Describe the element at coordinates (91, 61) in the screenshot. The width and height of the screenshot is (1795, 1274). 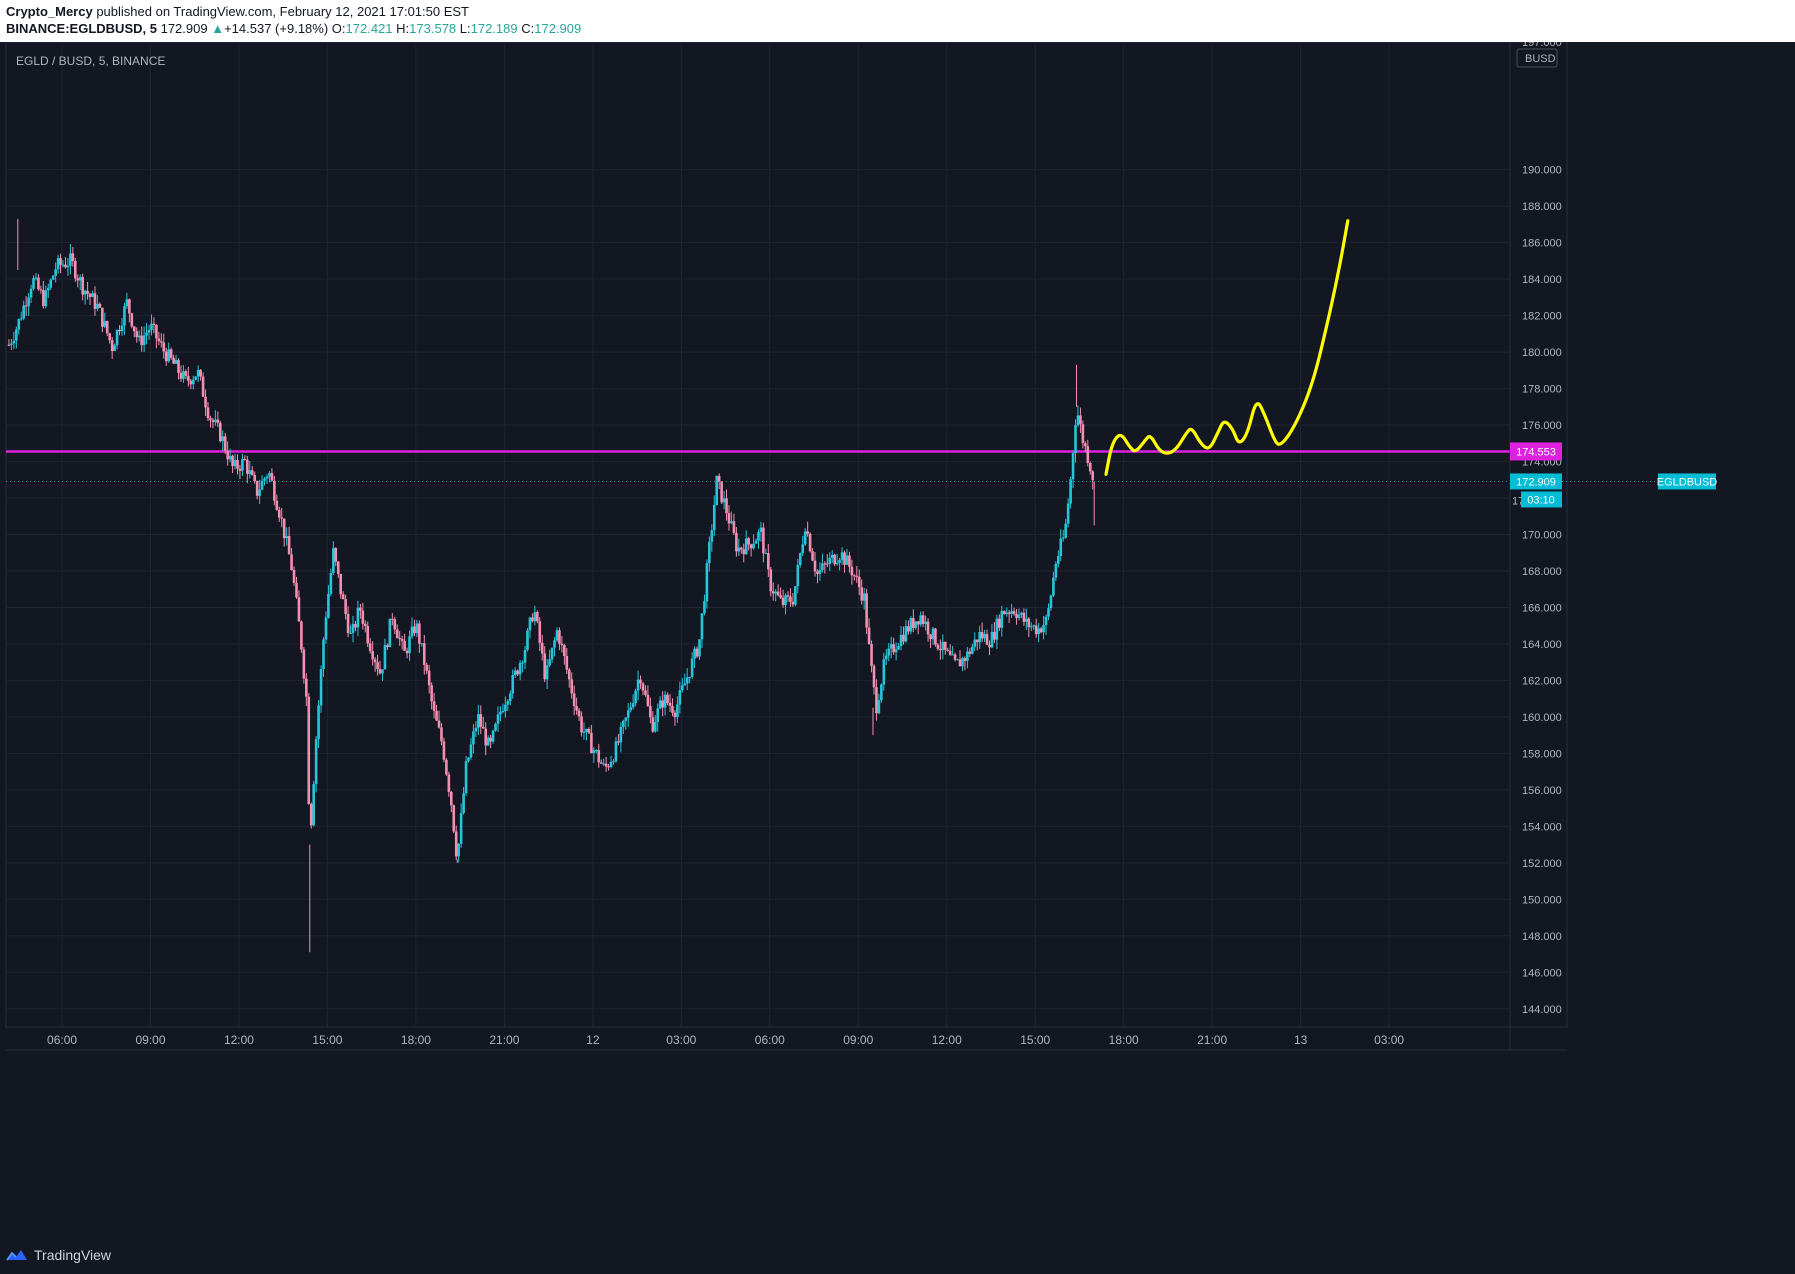
I see `chart-title: EGLD / BUSD, 5, BINANCE` at that location.